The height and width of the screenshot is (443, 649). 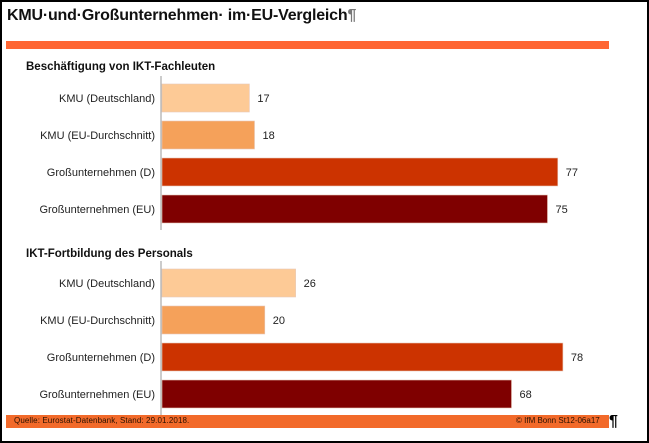 I want to click on footer-pilcrow: ¶, so click(x=613, y=421).